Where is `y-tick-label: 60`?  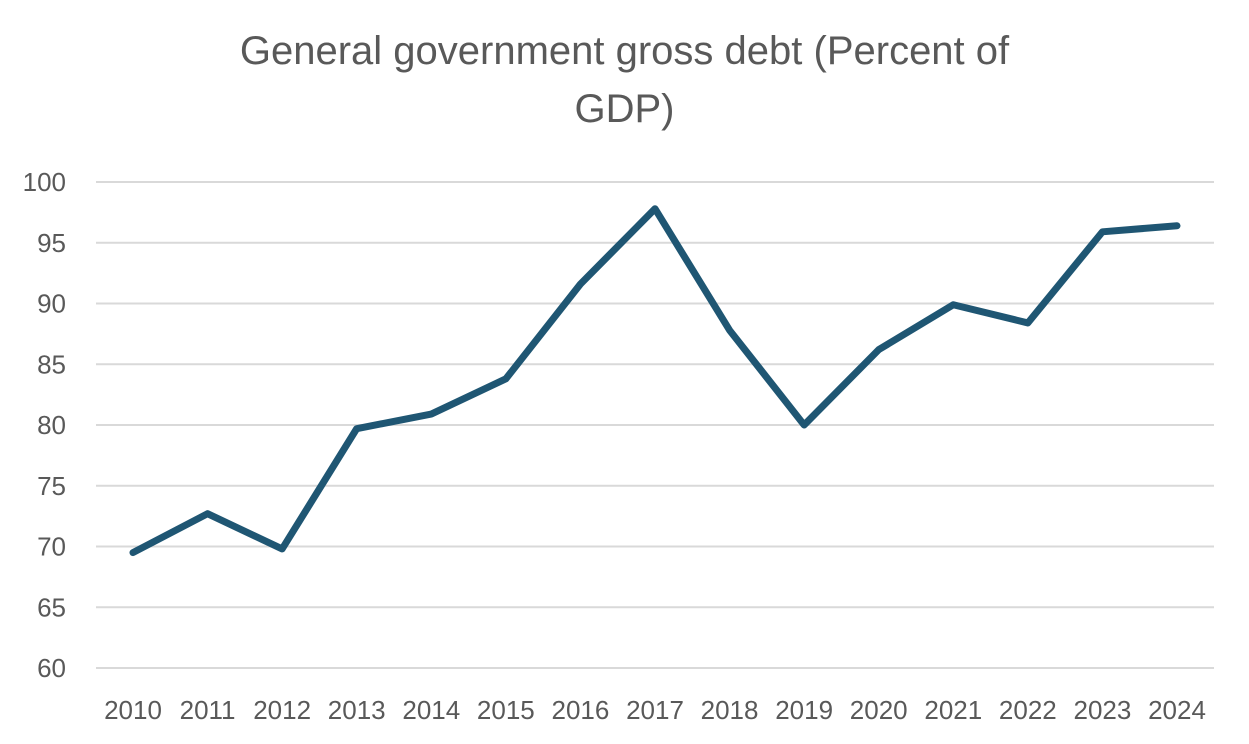
y-tick-label: 60 is located at coordinates (51, 668).